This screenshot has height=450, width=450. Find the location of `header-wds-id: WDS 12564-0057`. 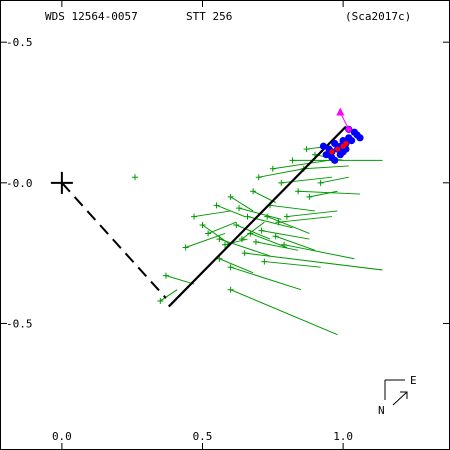

header-wds-id: WDS 12564-0057 is located at coordinates (91, 16).